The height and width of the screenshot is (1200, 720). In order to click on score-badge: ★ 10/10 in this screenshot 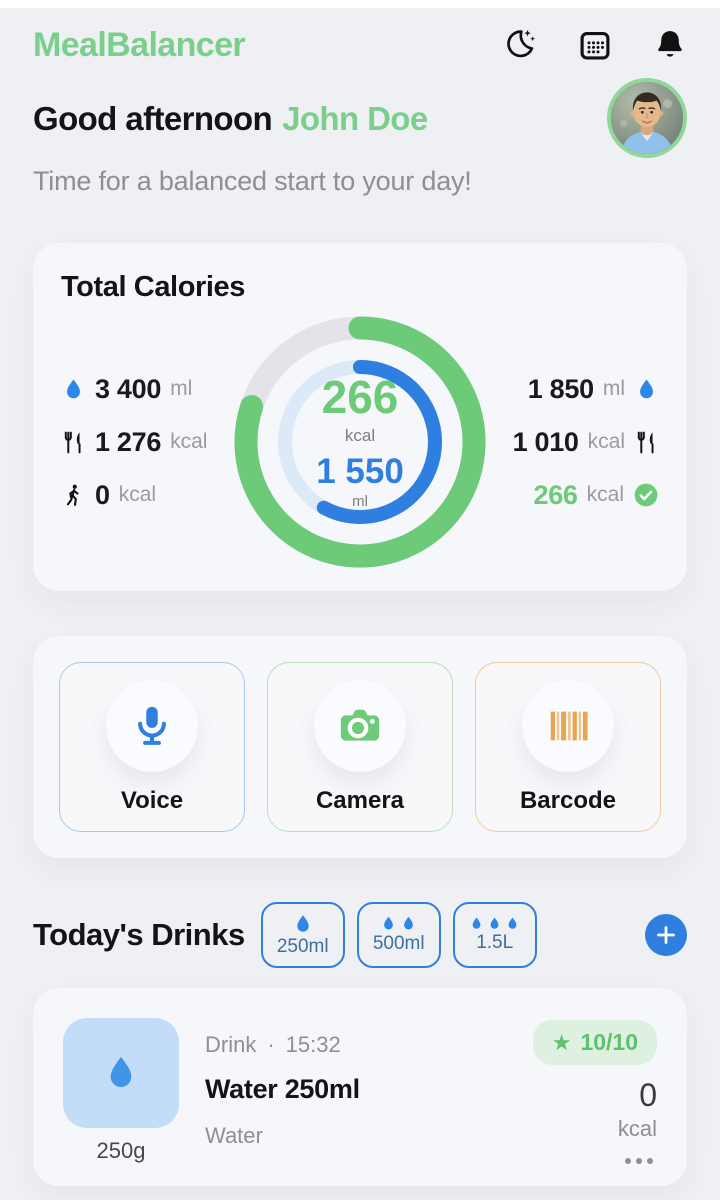, I will do `click(594, 1042)`.